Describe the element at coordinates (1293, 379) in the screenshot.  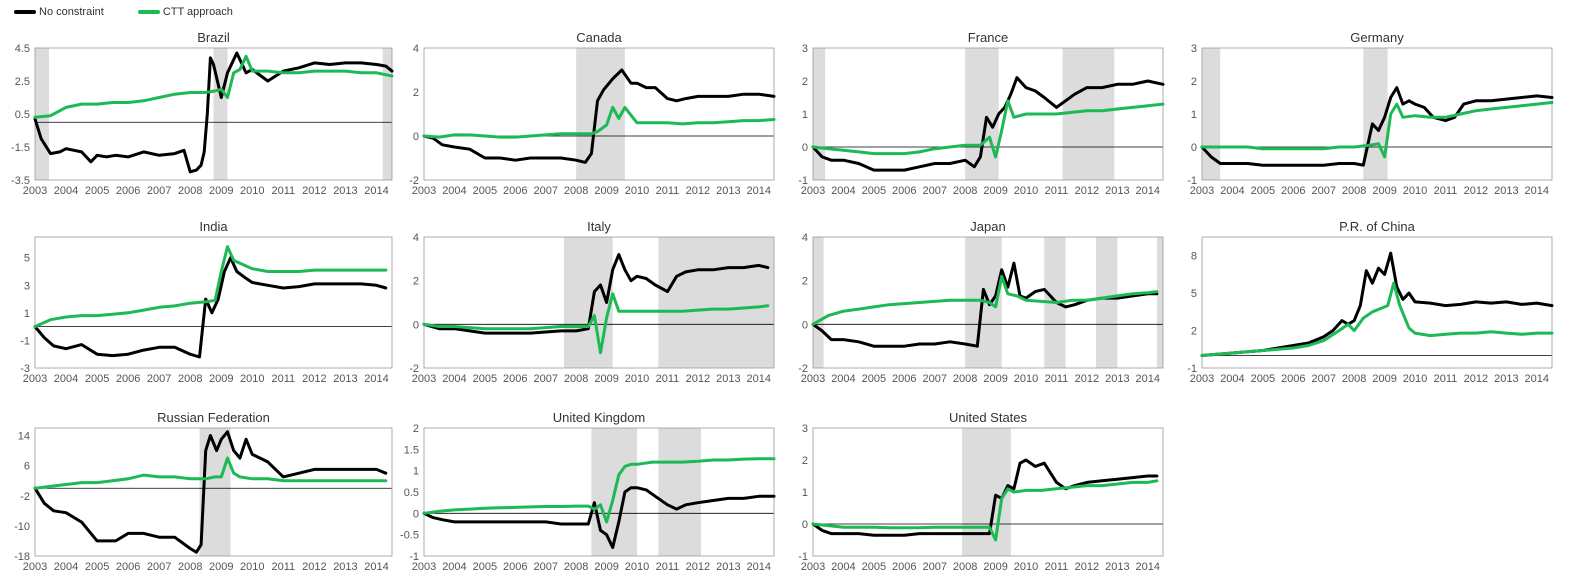
I see `panel-7-xtick-label-3: 2006` at that location.